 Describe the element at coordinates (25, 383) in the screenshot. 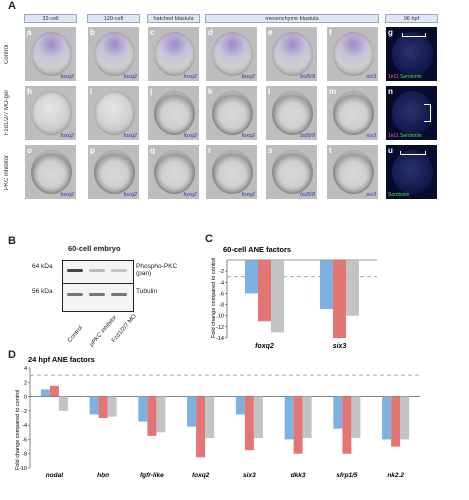

I see `y-tick-label: 2` at that location.